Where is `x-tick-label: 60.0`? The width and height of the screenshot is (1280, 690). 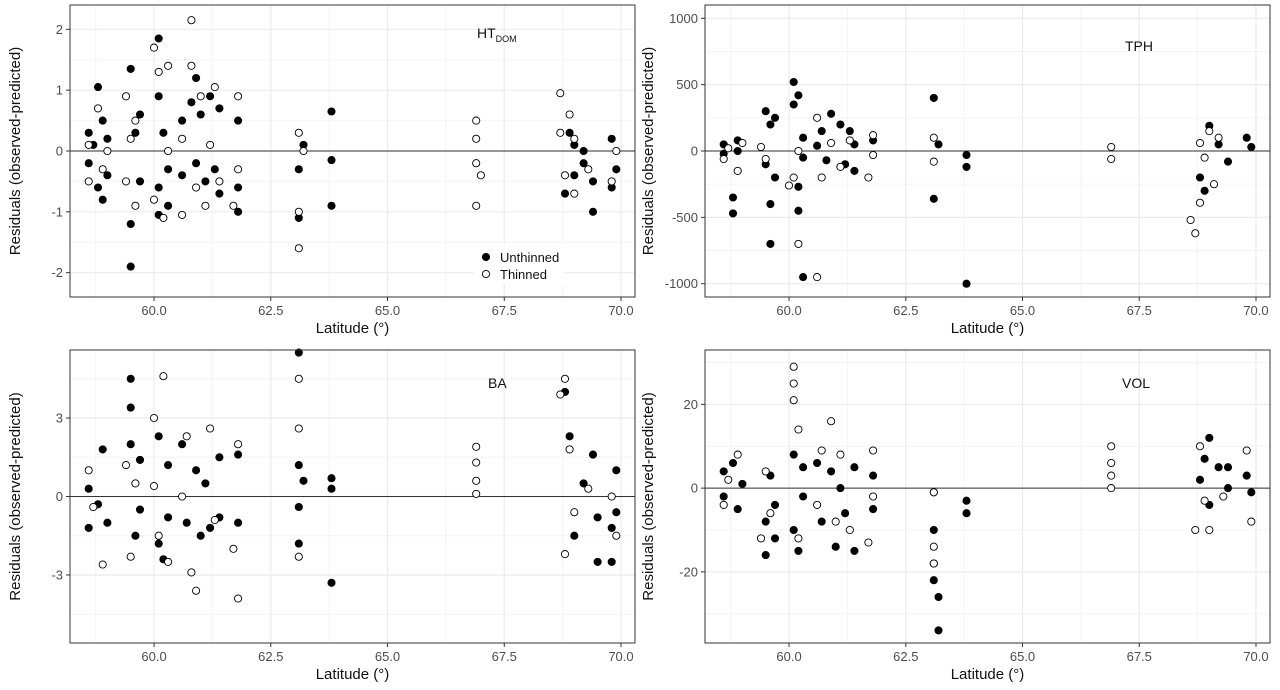 x-tick-label: 60.0 is located at coordinates (153, 656).